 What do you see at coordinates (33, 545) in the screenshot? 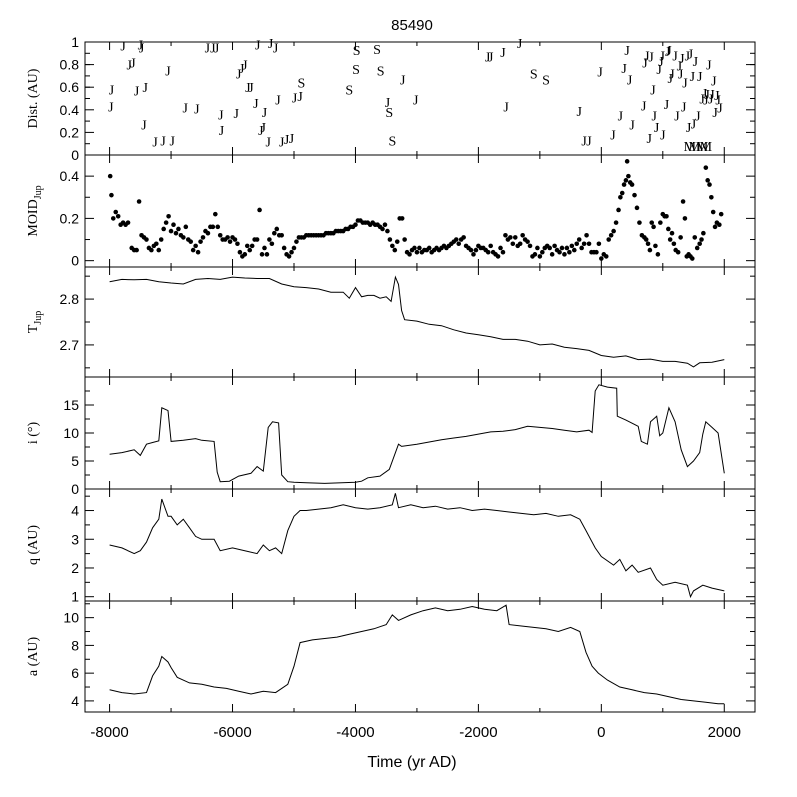
I see `y-axis-label: q (AU)` at bounding box center [33, 545].